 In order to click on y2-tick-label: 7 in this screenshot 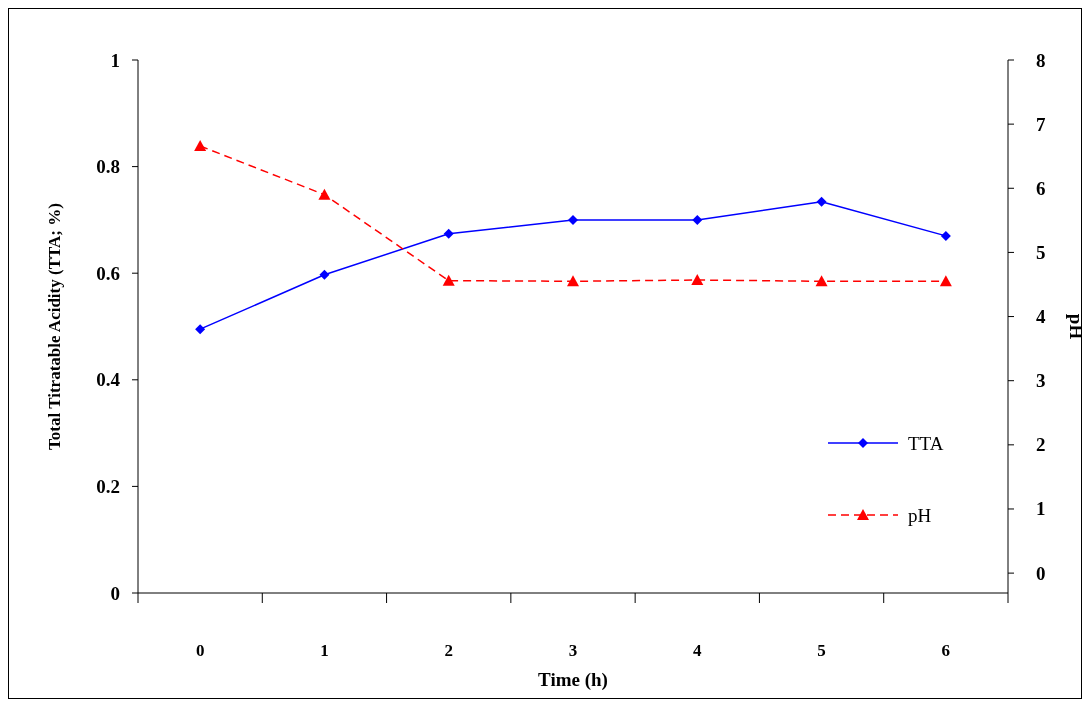, I will do `click(1041, 124)`.